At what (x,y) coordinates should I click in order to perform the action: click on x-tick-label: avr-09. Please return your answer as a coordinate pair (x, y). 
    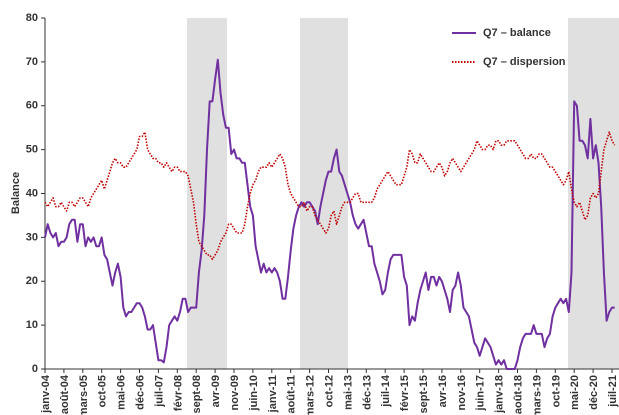
    Looking at the image, I should click on (216, 391).